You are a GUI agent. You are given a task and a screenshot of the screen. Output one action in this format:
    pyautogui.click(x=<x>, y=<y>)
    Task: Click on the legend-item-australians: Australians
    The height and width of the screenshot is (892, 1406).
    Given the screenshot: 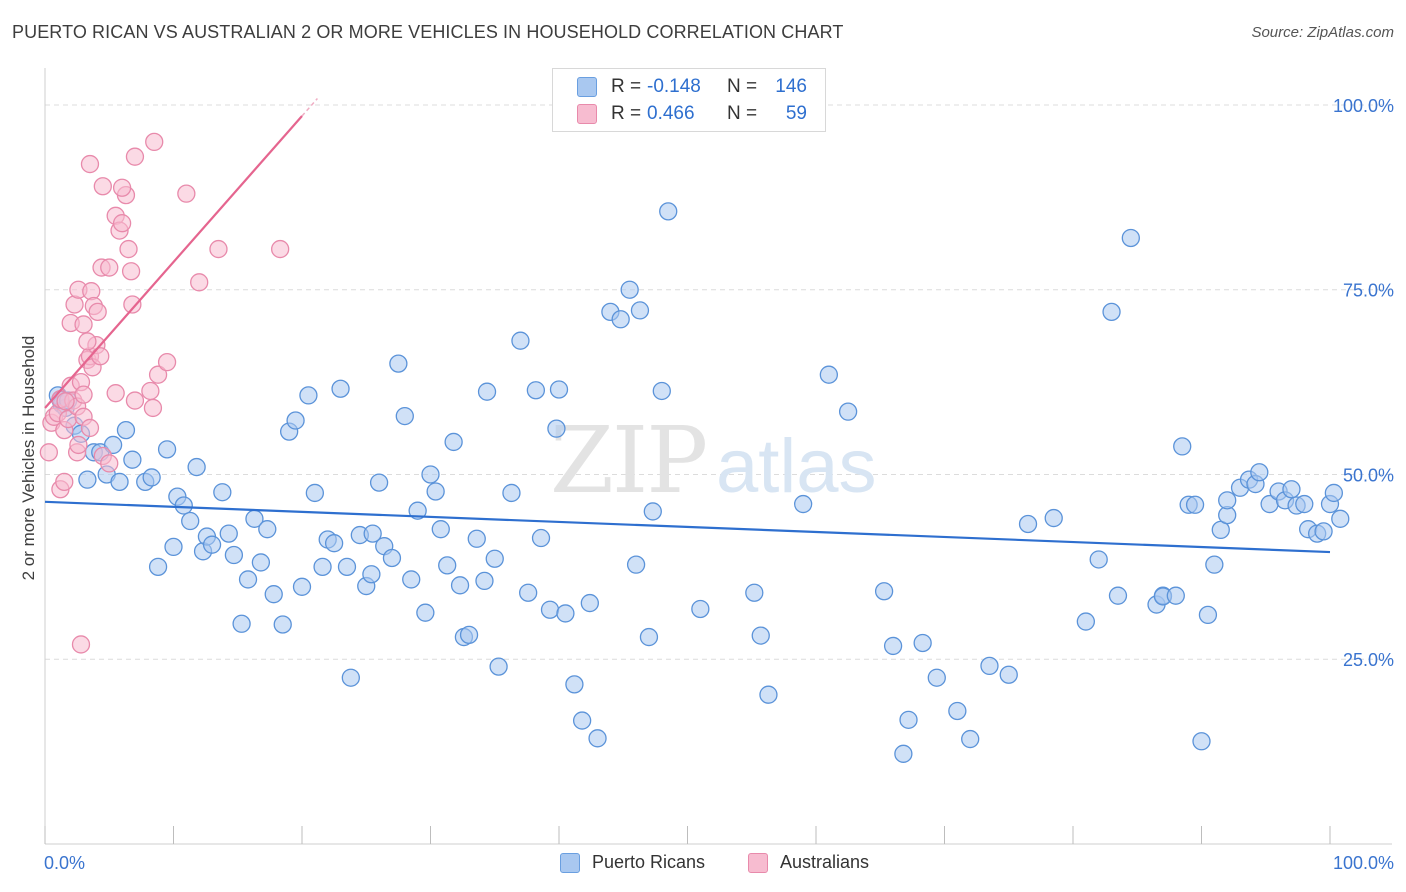 What is the action you would take?
    pyautogui.click(x=808, y=862)
    